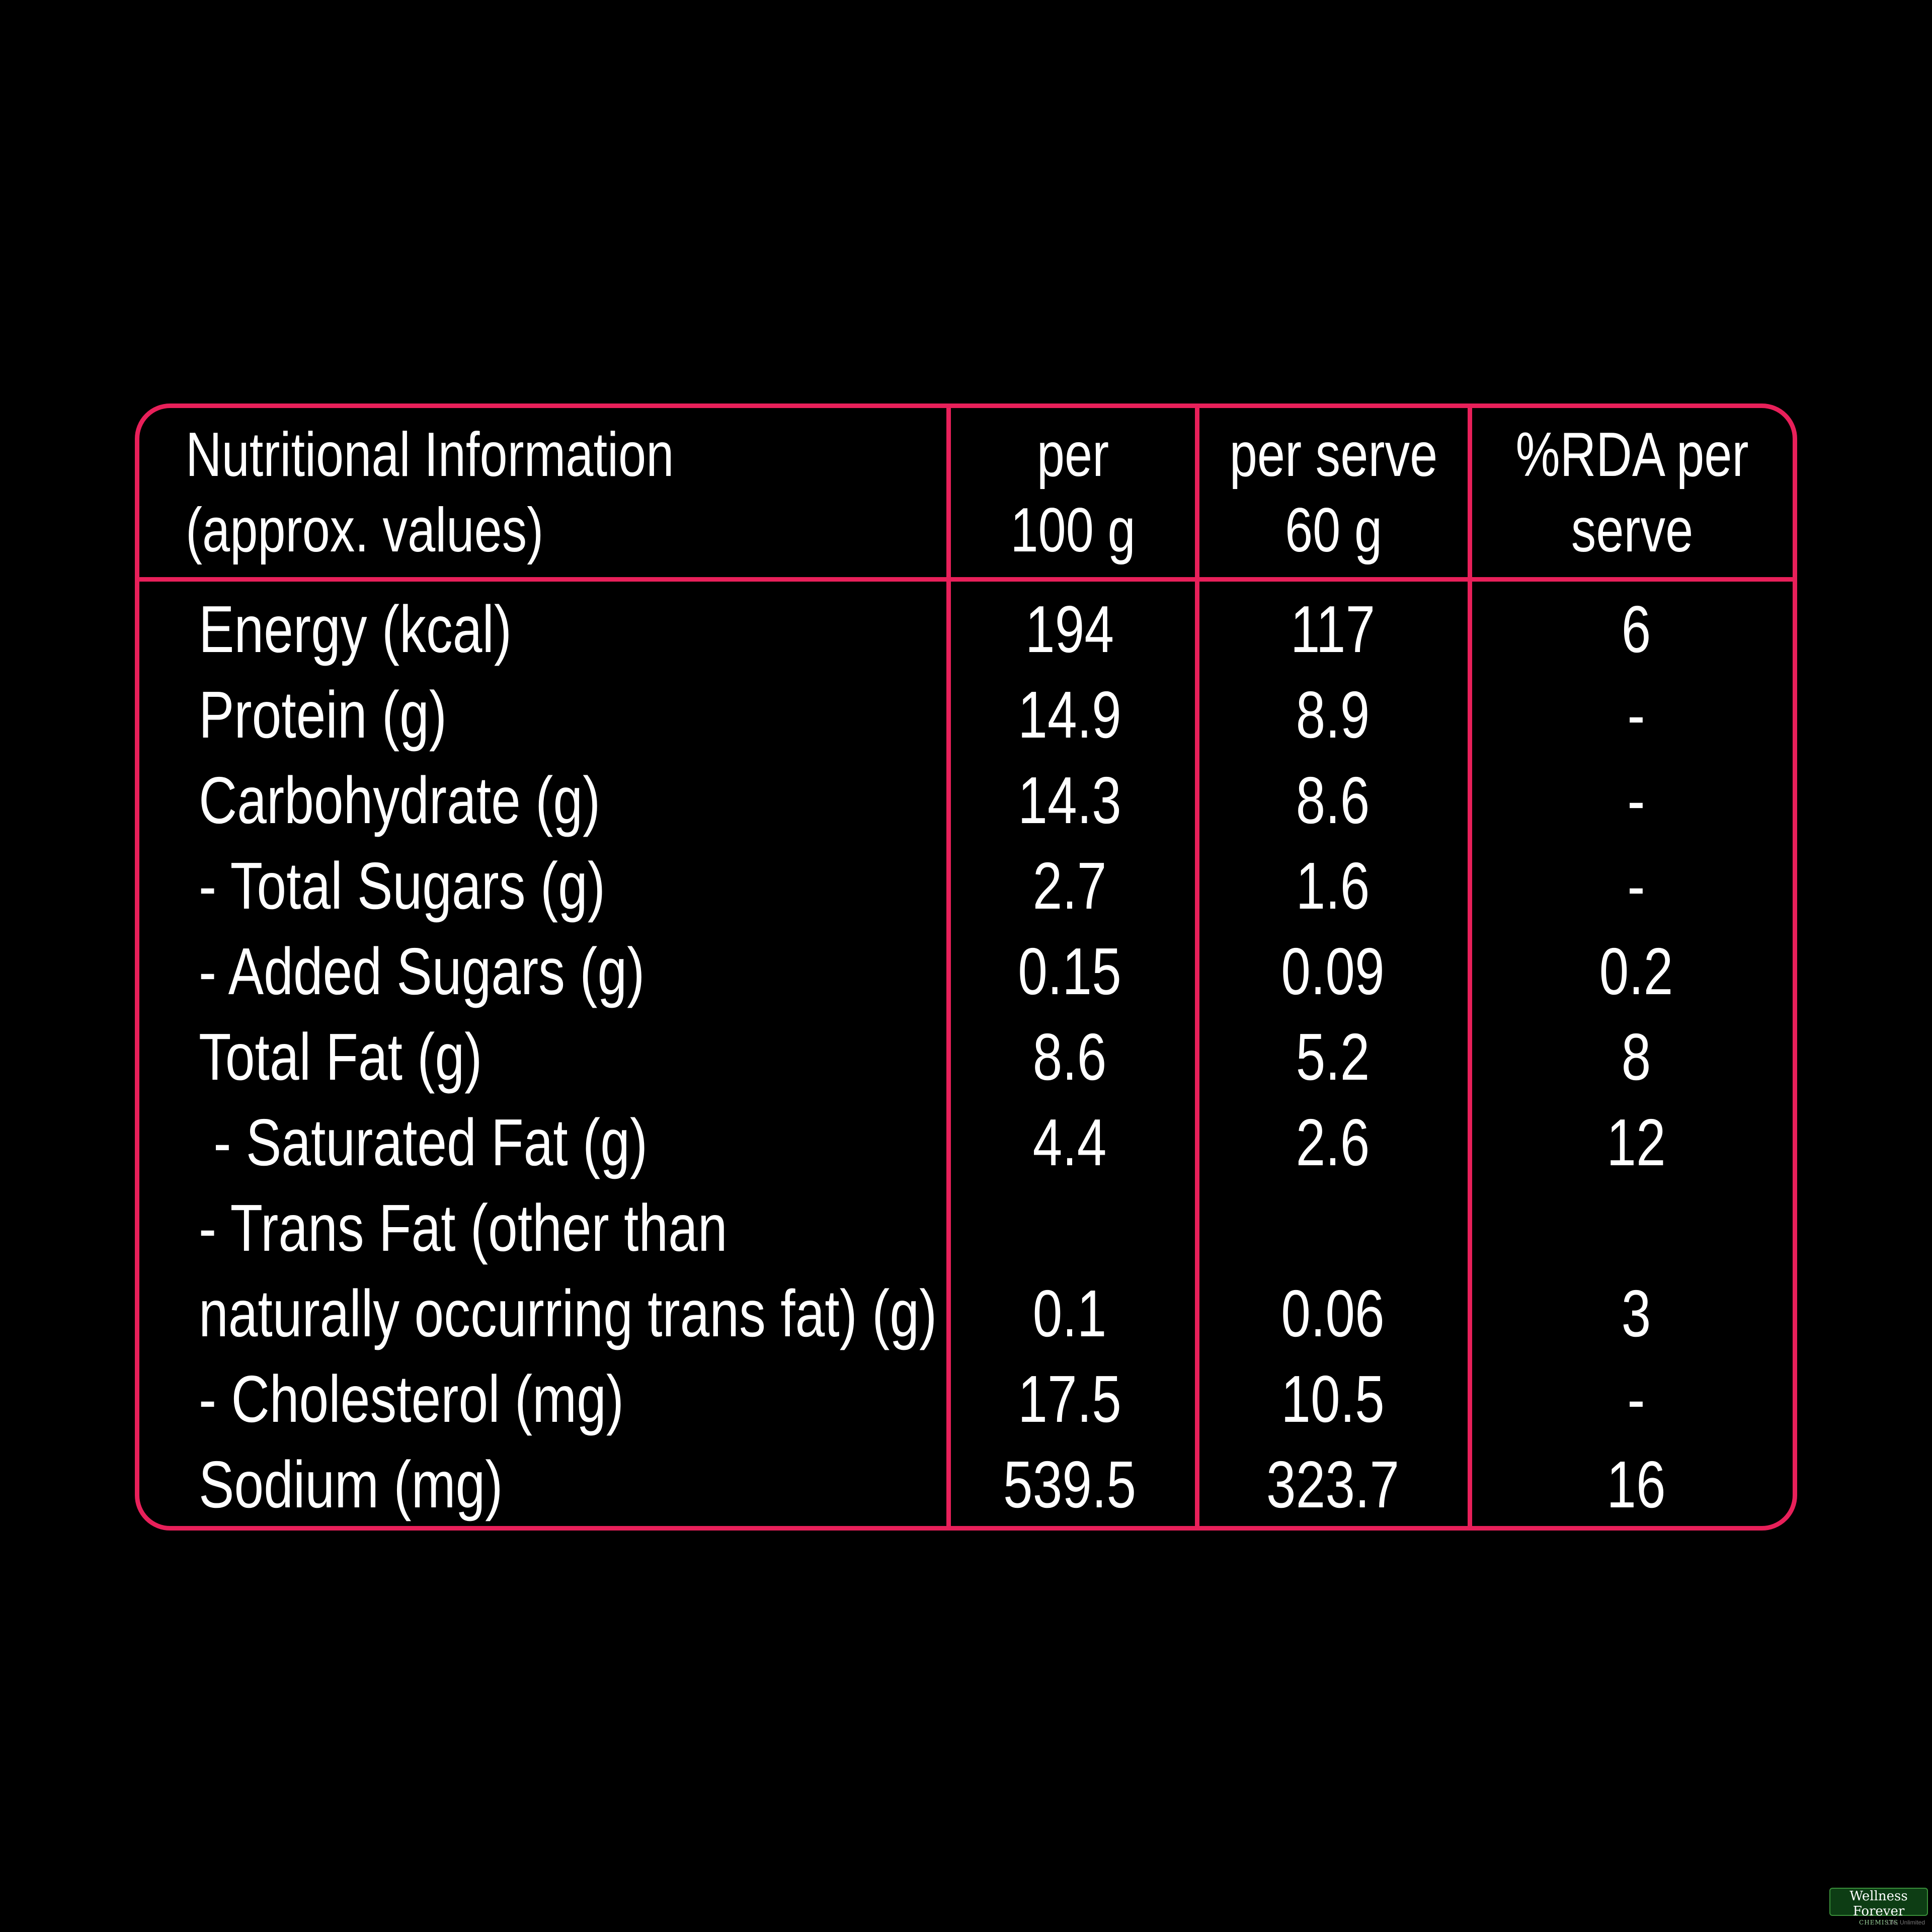 This screenshot has height=1932, width=1932. What do you see at coordinates (430, 455) in the screenshot?
I see `header-title-line1: Nutritional Information` at bounding box center [430, 455].